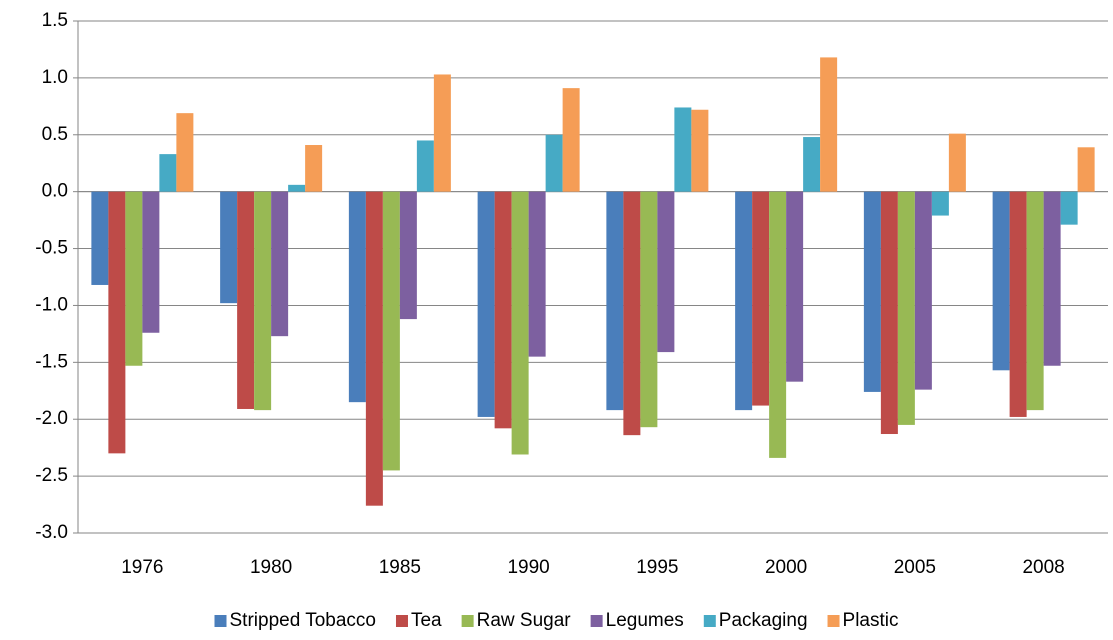 The height and width of the screenshot is (640, 1113). What do you see at coordinates (55, 191) in the screenshot?
I see `y-tick-label: 0.0` at bounding box center [55, 191].